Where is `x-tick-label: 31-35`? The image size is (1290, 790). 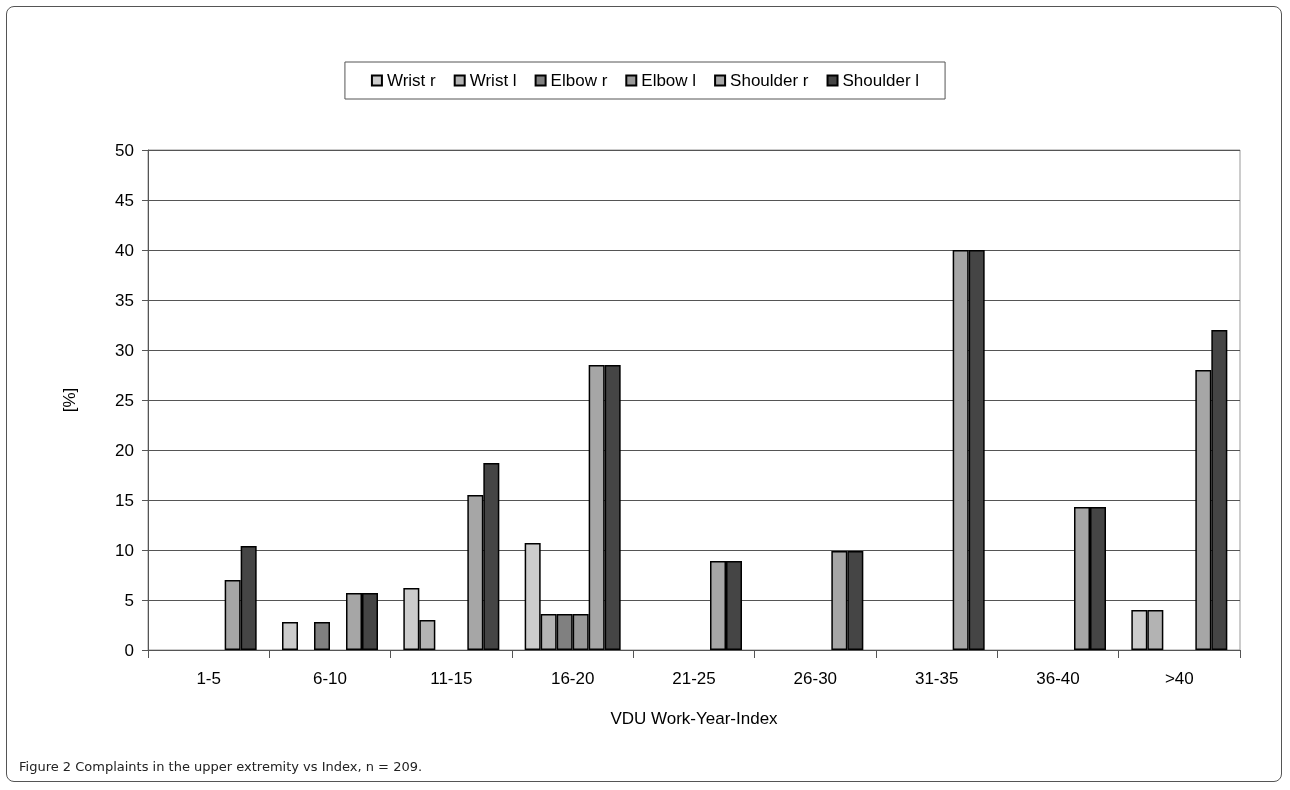
x-tick-label: 31-35 is located at coordinates (936, 678).